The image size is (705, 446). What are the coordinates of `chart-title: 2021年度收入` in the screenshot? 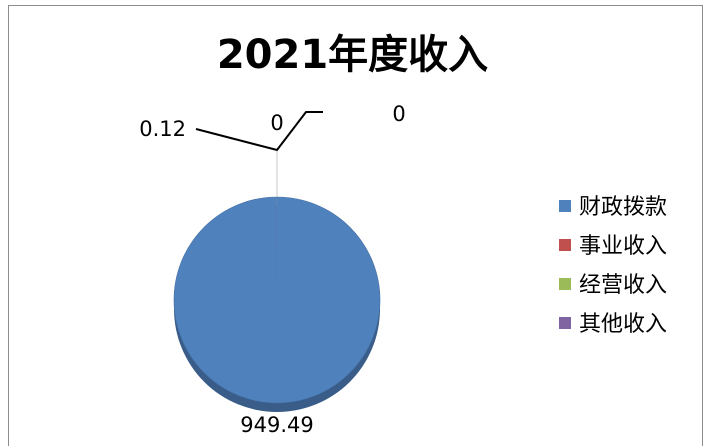 It's located at (352, 55).